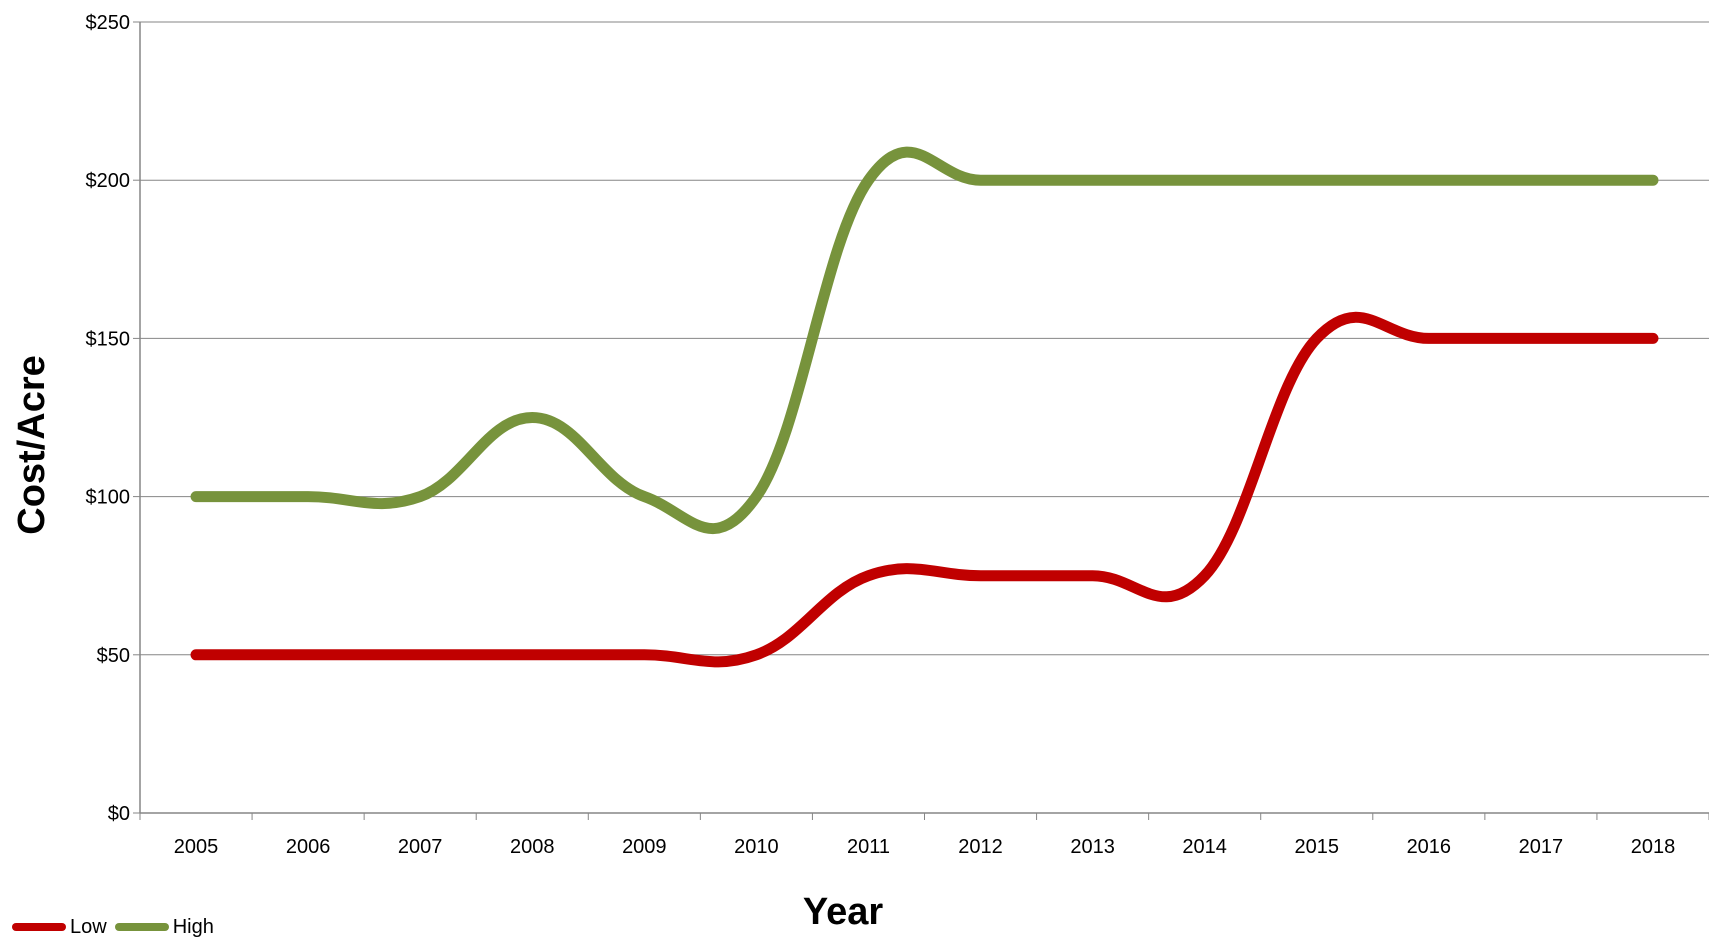  Describe the element at coordinates (196, 847) in the screenshot. I see `x-tick-label: 2005` at that location.